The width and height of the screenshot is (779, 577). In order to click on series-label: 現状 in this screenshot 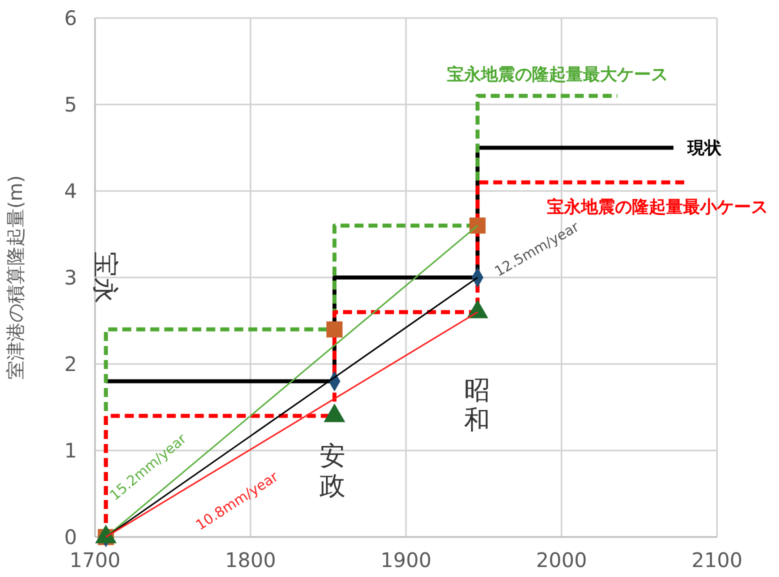, I will do `click(704, 148)`.